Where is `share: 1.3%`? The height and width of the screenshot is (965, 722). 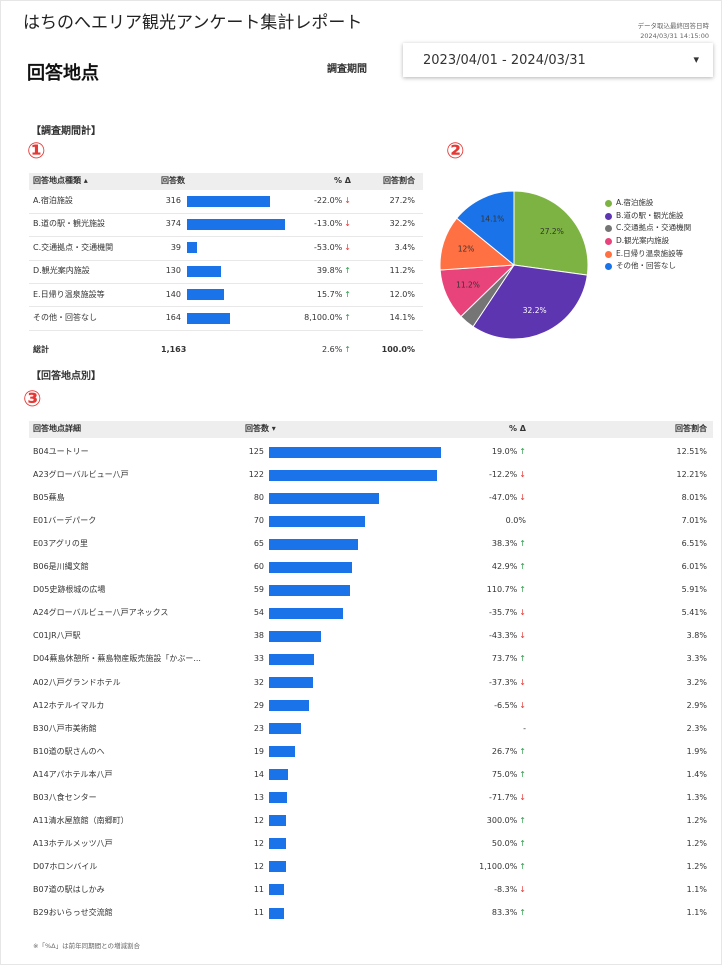
share: 1.3% is located at coordinates (696, 797).